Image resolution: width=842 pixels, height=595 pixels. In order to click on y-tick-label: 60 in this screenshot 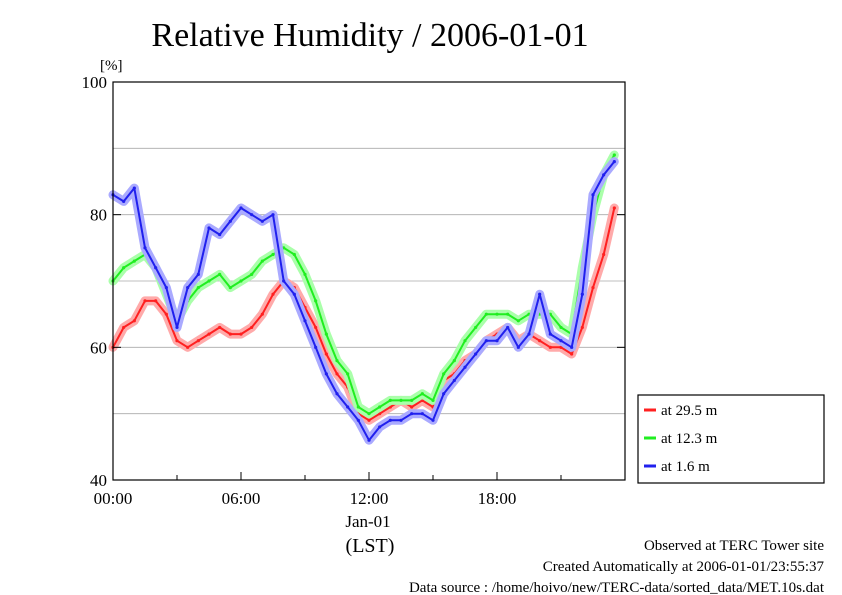, I will do `click(98, 347)`.